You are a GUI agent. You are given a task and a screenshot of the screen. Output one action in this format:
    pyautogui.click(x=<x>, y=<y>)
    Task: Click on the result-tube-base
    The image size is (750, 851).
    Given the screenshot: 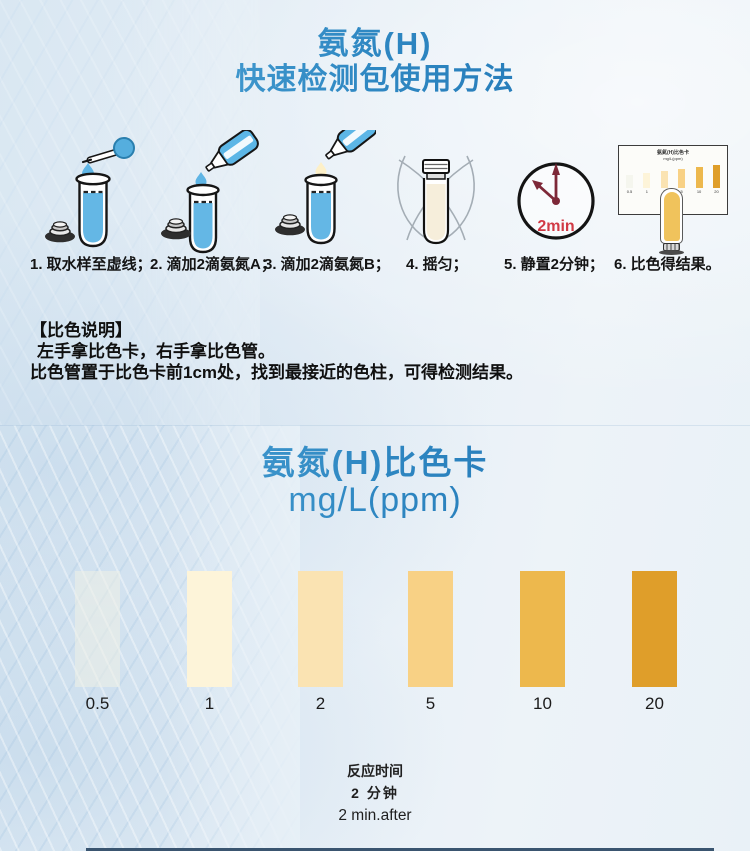 What is the action you would take?
    pyautogui.click(x=671, y=252)
    